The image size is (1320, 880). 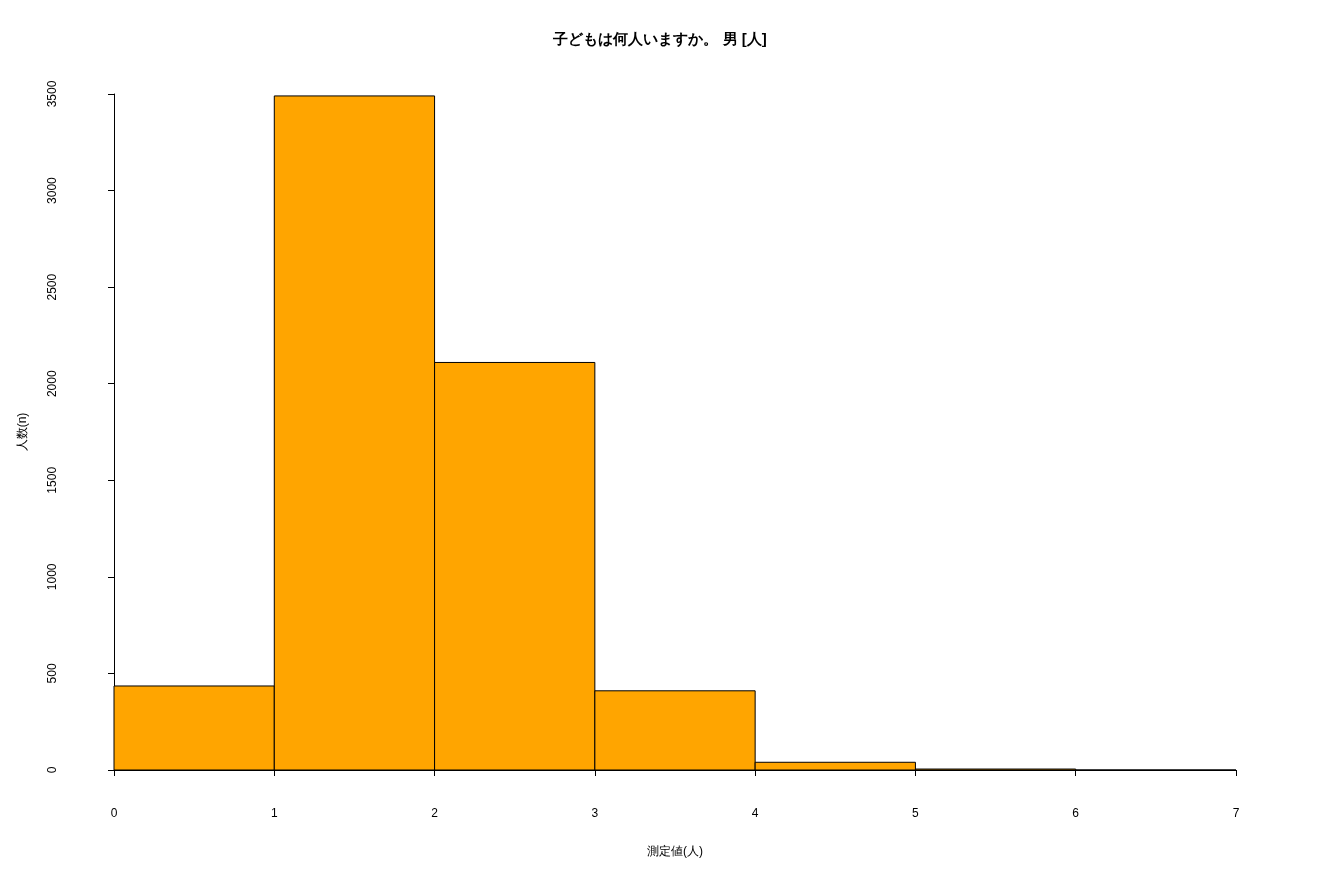 What do you see at coordinates (435, 813) in the screenshot?
I see `x-tick-label: 2` at bounding box center [435, 813].